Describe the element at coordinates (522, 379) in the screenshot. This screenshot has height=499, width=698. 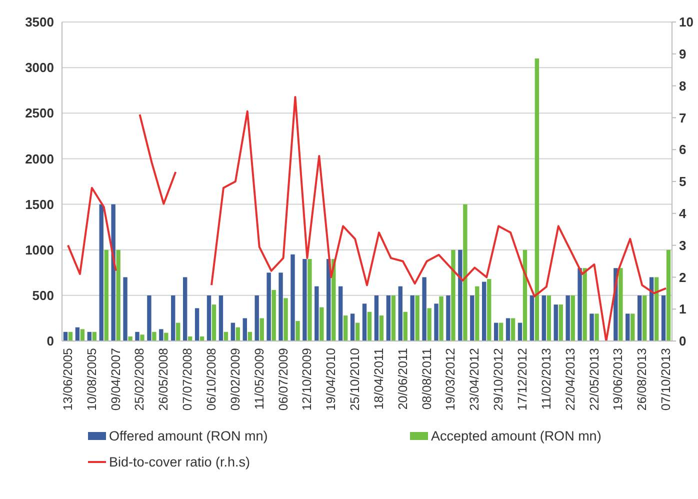
I see `x-tick-label: 17/12/2012` at that location.